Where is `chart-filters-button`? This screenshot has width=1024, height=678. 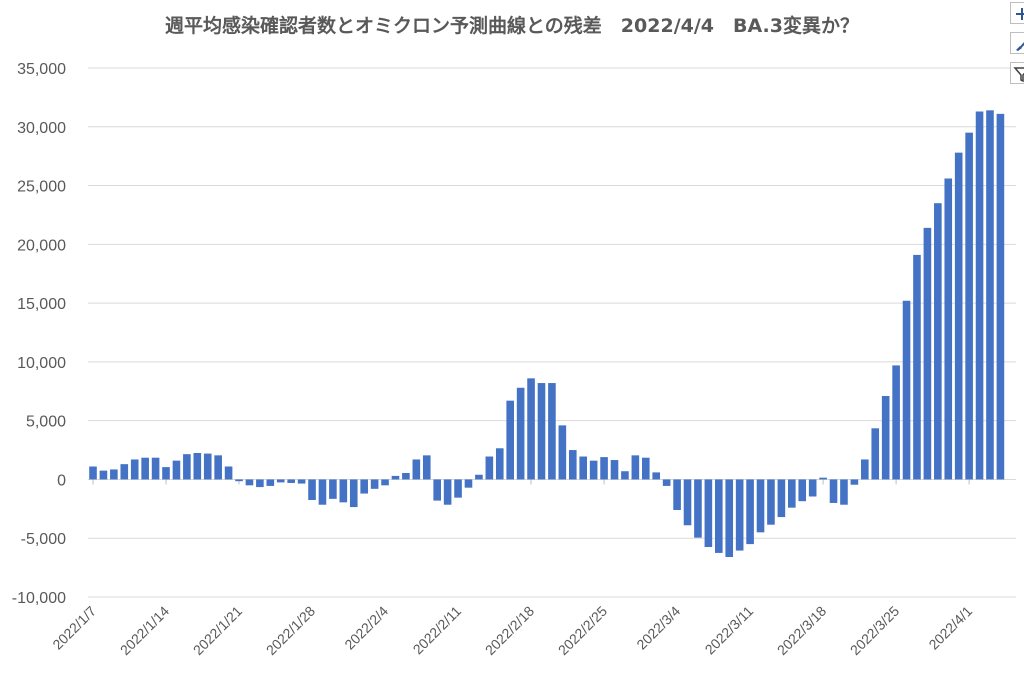 chart-filters-button is located at coordinates (1017, 73).